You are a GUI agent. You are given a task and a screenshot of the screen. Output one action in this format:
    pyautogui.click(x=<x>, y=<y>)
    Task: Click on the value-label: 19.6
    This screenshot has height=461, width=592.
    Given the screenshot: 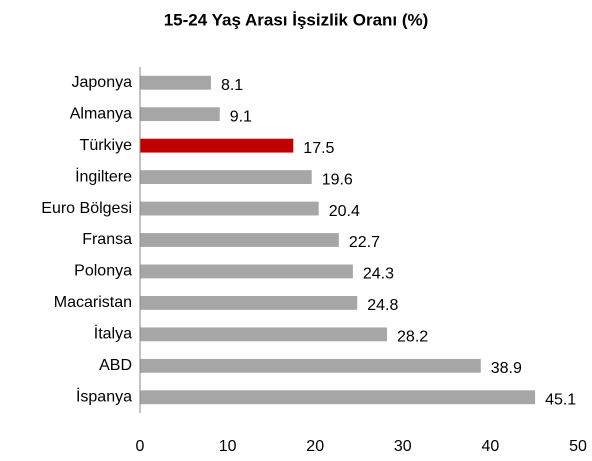 What is the action you would take?
    pyautogui.click(x=337, y=179)
    